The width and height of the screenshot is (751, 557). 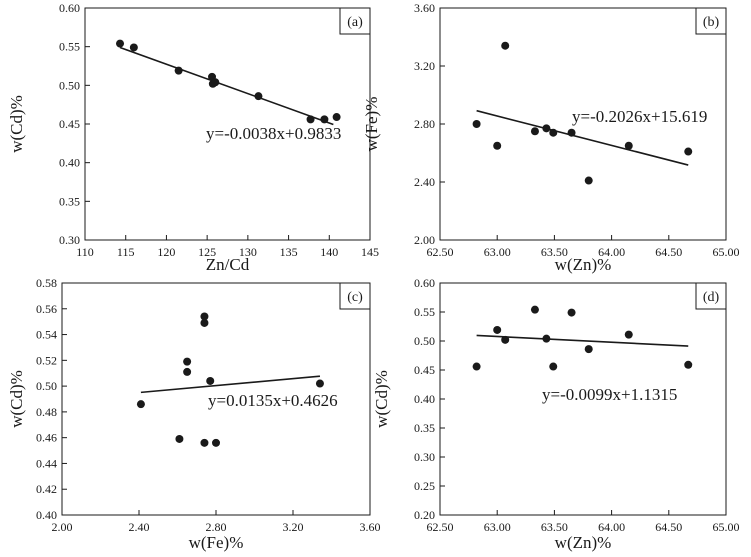 What do you see at coordinates (46, 412) in the screenshot?
I see `chart-c-y-tick-label: 0.48` at bounding box center [46, 412].